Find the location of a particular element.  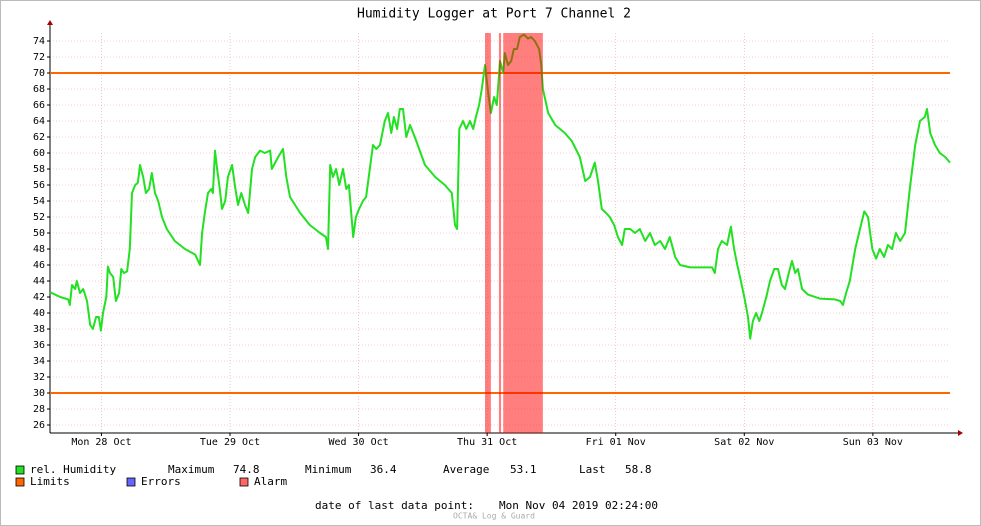

y-tick-label: 26 is located at coordinates (39, 425).